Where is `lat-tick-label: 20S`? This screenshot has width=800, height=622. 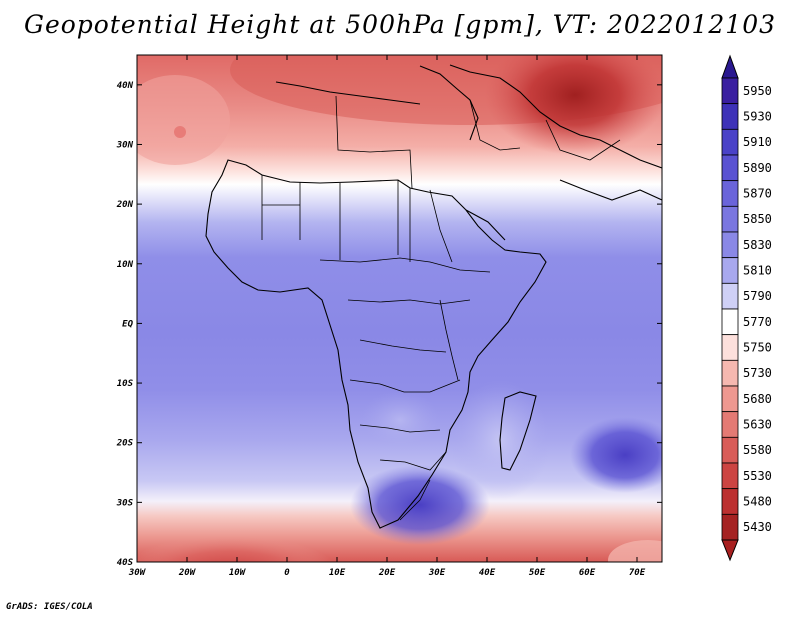 lat-tick-label: 20S is located at coordinates (125, 444).